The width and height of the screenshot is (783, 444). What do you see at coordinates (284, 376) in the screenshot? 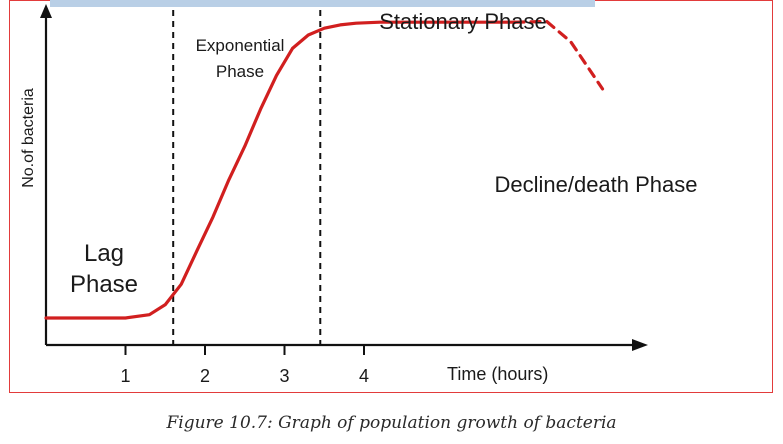
I see `x-tick-label-3: 3` at bounding box center [284, 376].